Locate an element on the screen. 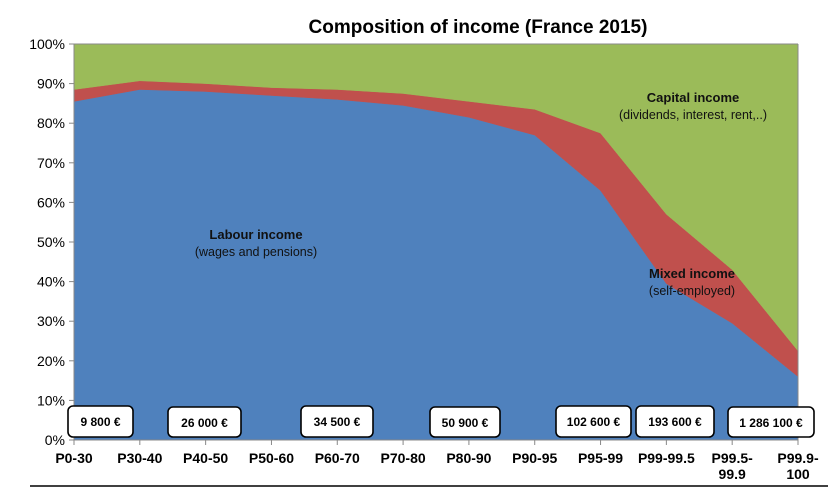  income-box: 50 900 € is located at coordinates (465, 422).